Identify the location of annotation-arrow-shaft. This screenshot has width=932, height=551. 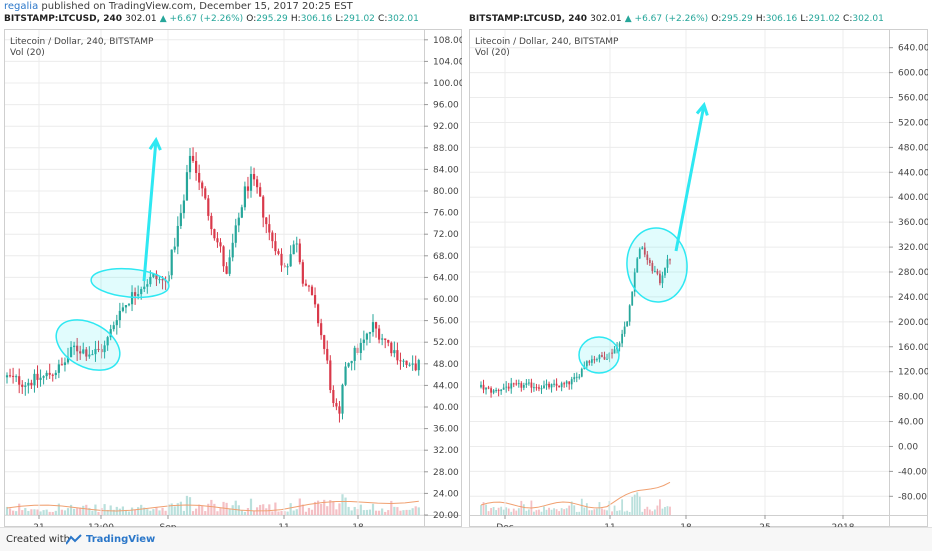
(690, 178).